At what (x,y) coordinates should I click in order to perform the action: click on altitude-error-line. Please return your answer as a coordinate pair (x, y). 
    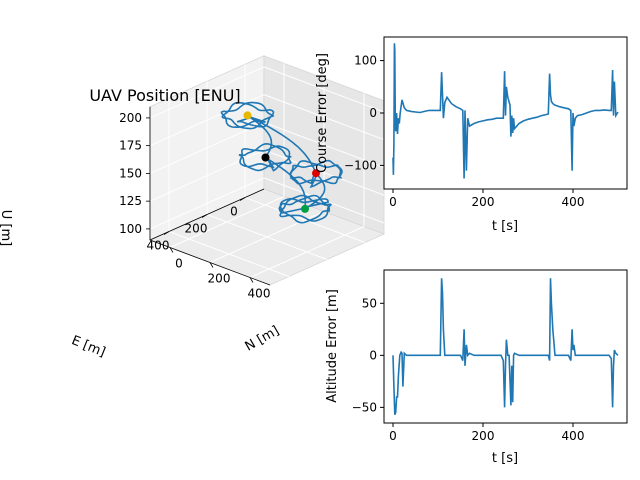
    Looking at the image, I should click on (505, 347).